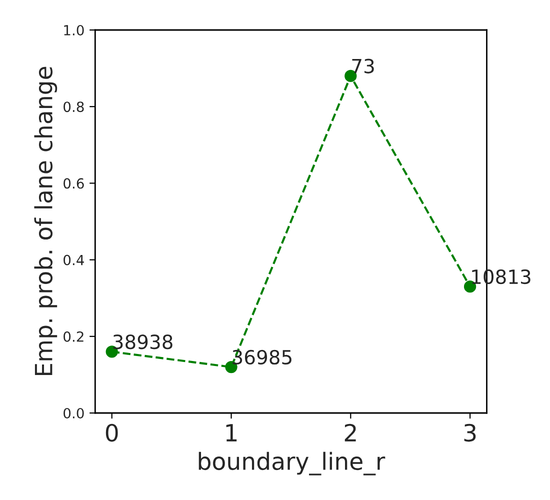 The width and height of the screenshot is (550, 500). I want to click on annotation: 36985, so click(262, 357).